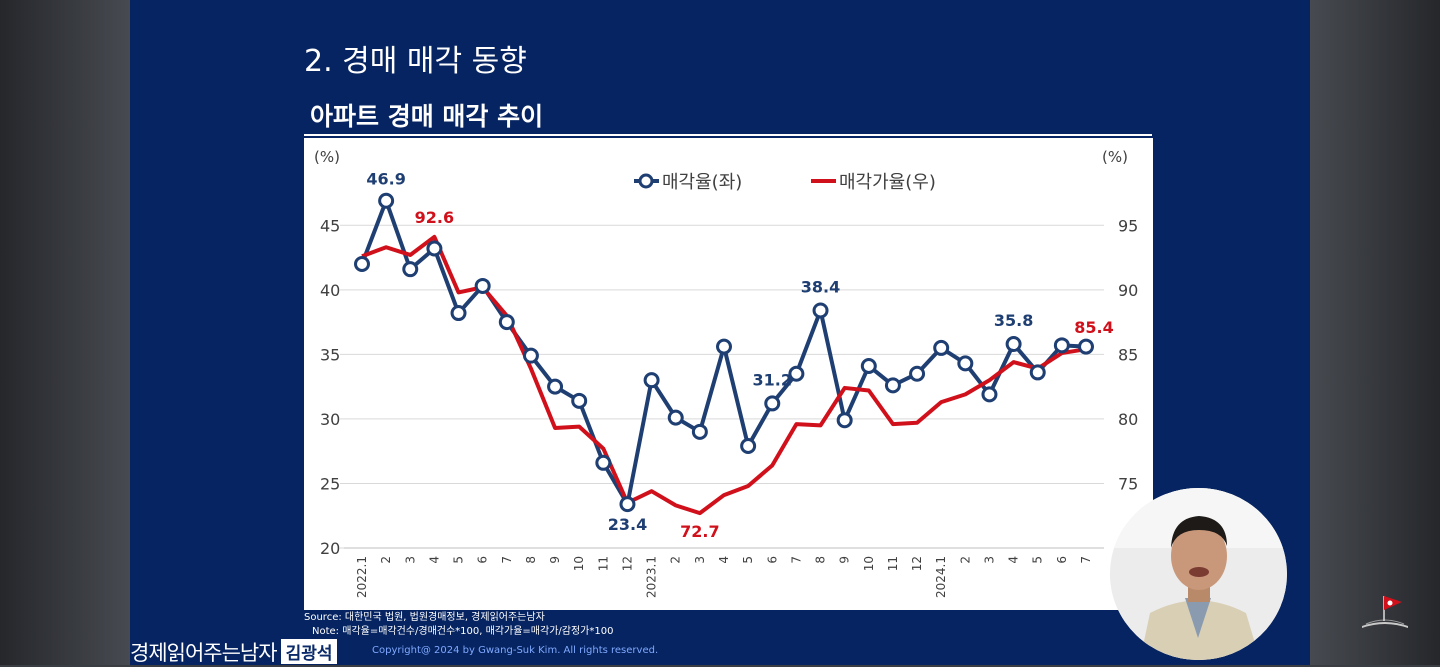  Describe the element at coordinates (1128, 483) in the screenshot. I see `right-tick-label: 75` at that location.